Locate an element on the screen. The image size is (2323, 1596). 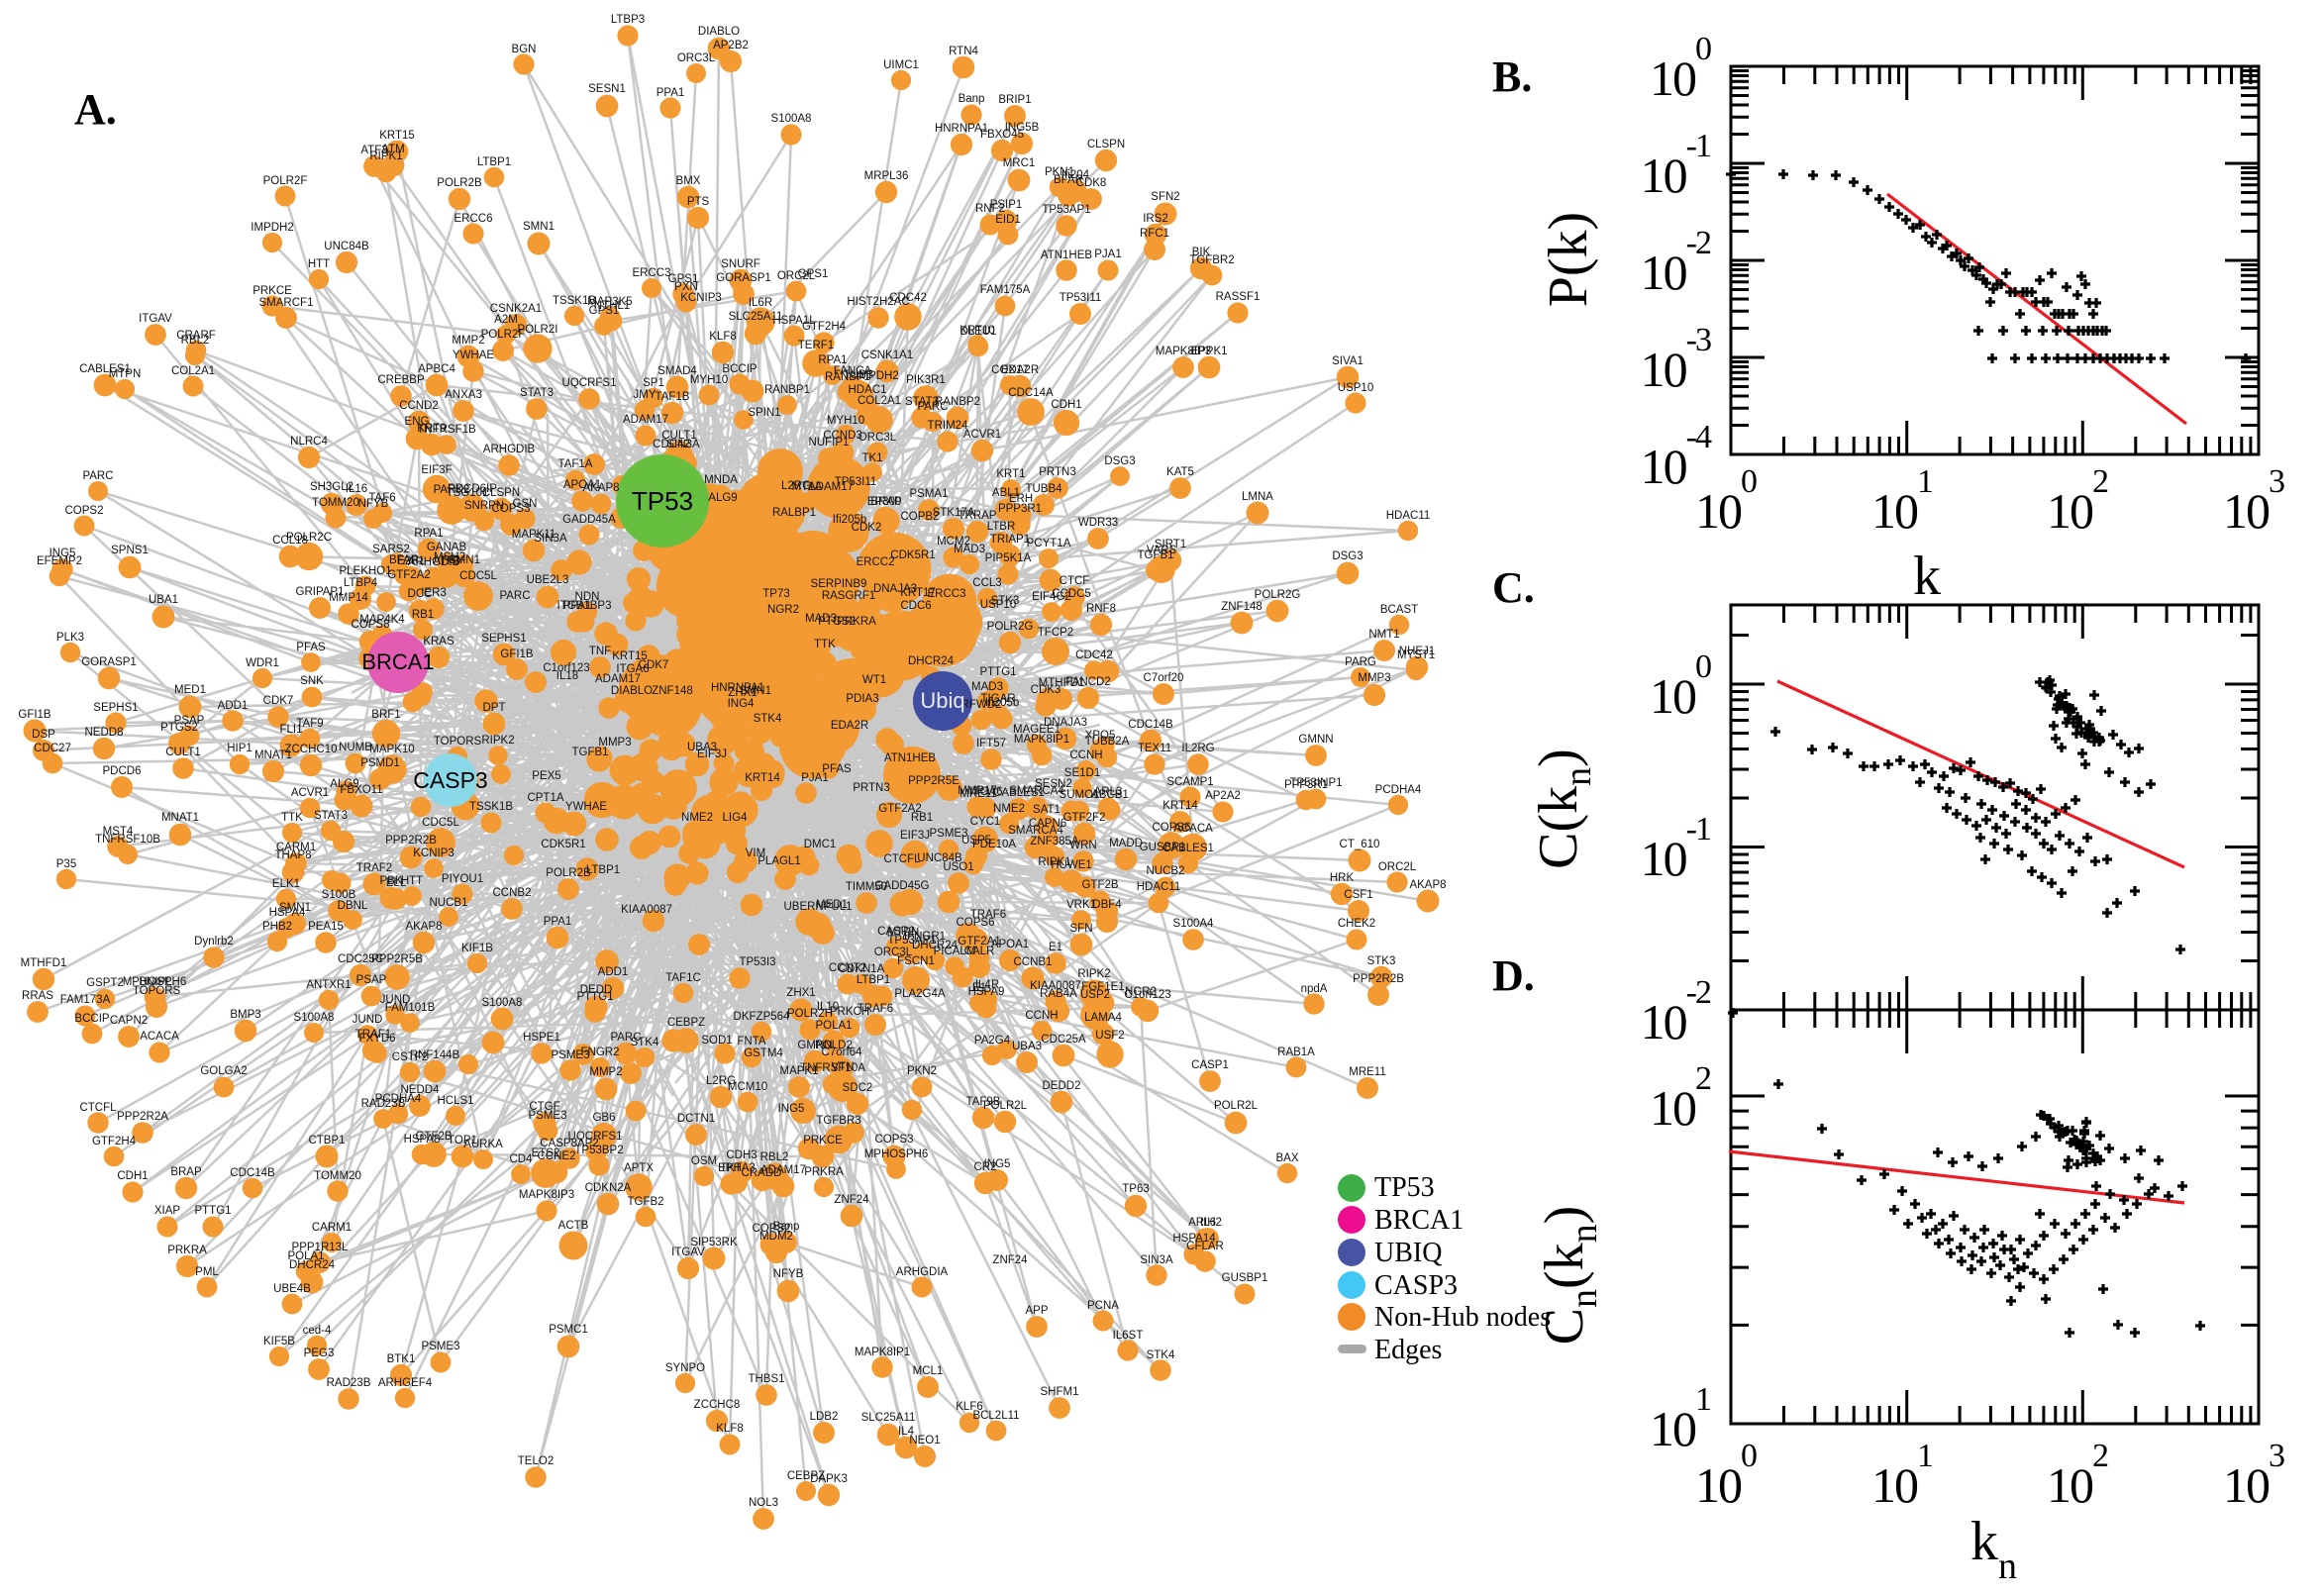
svg-text: MT1A is located at coordinates (808, 487).